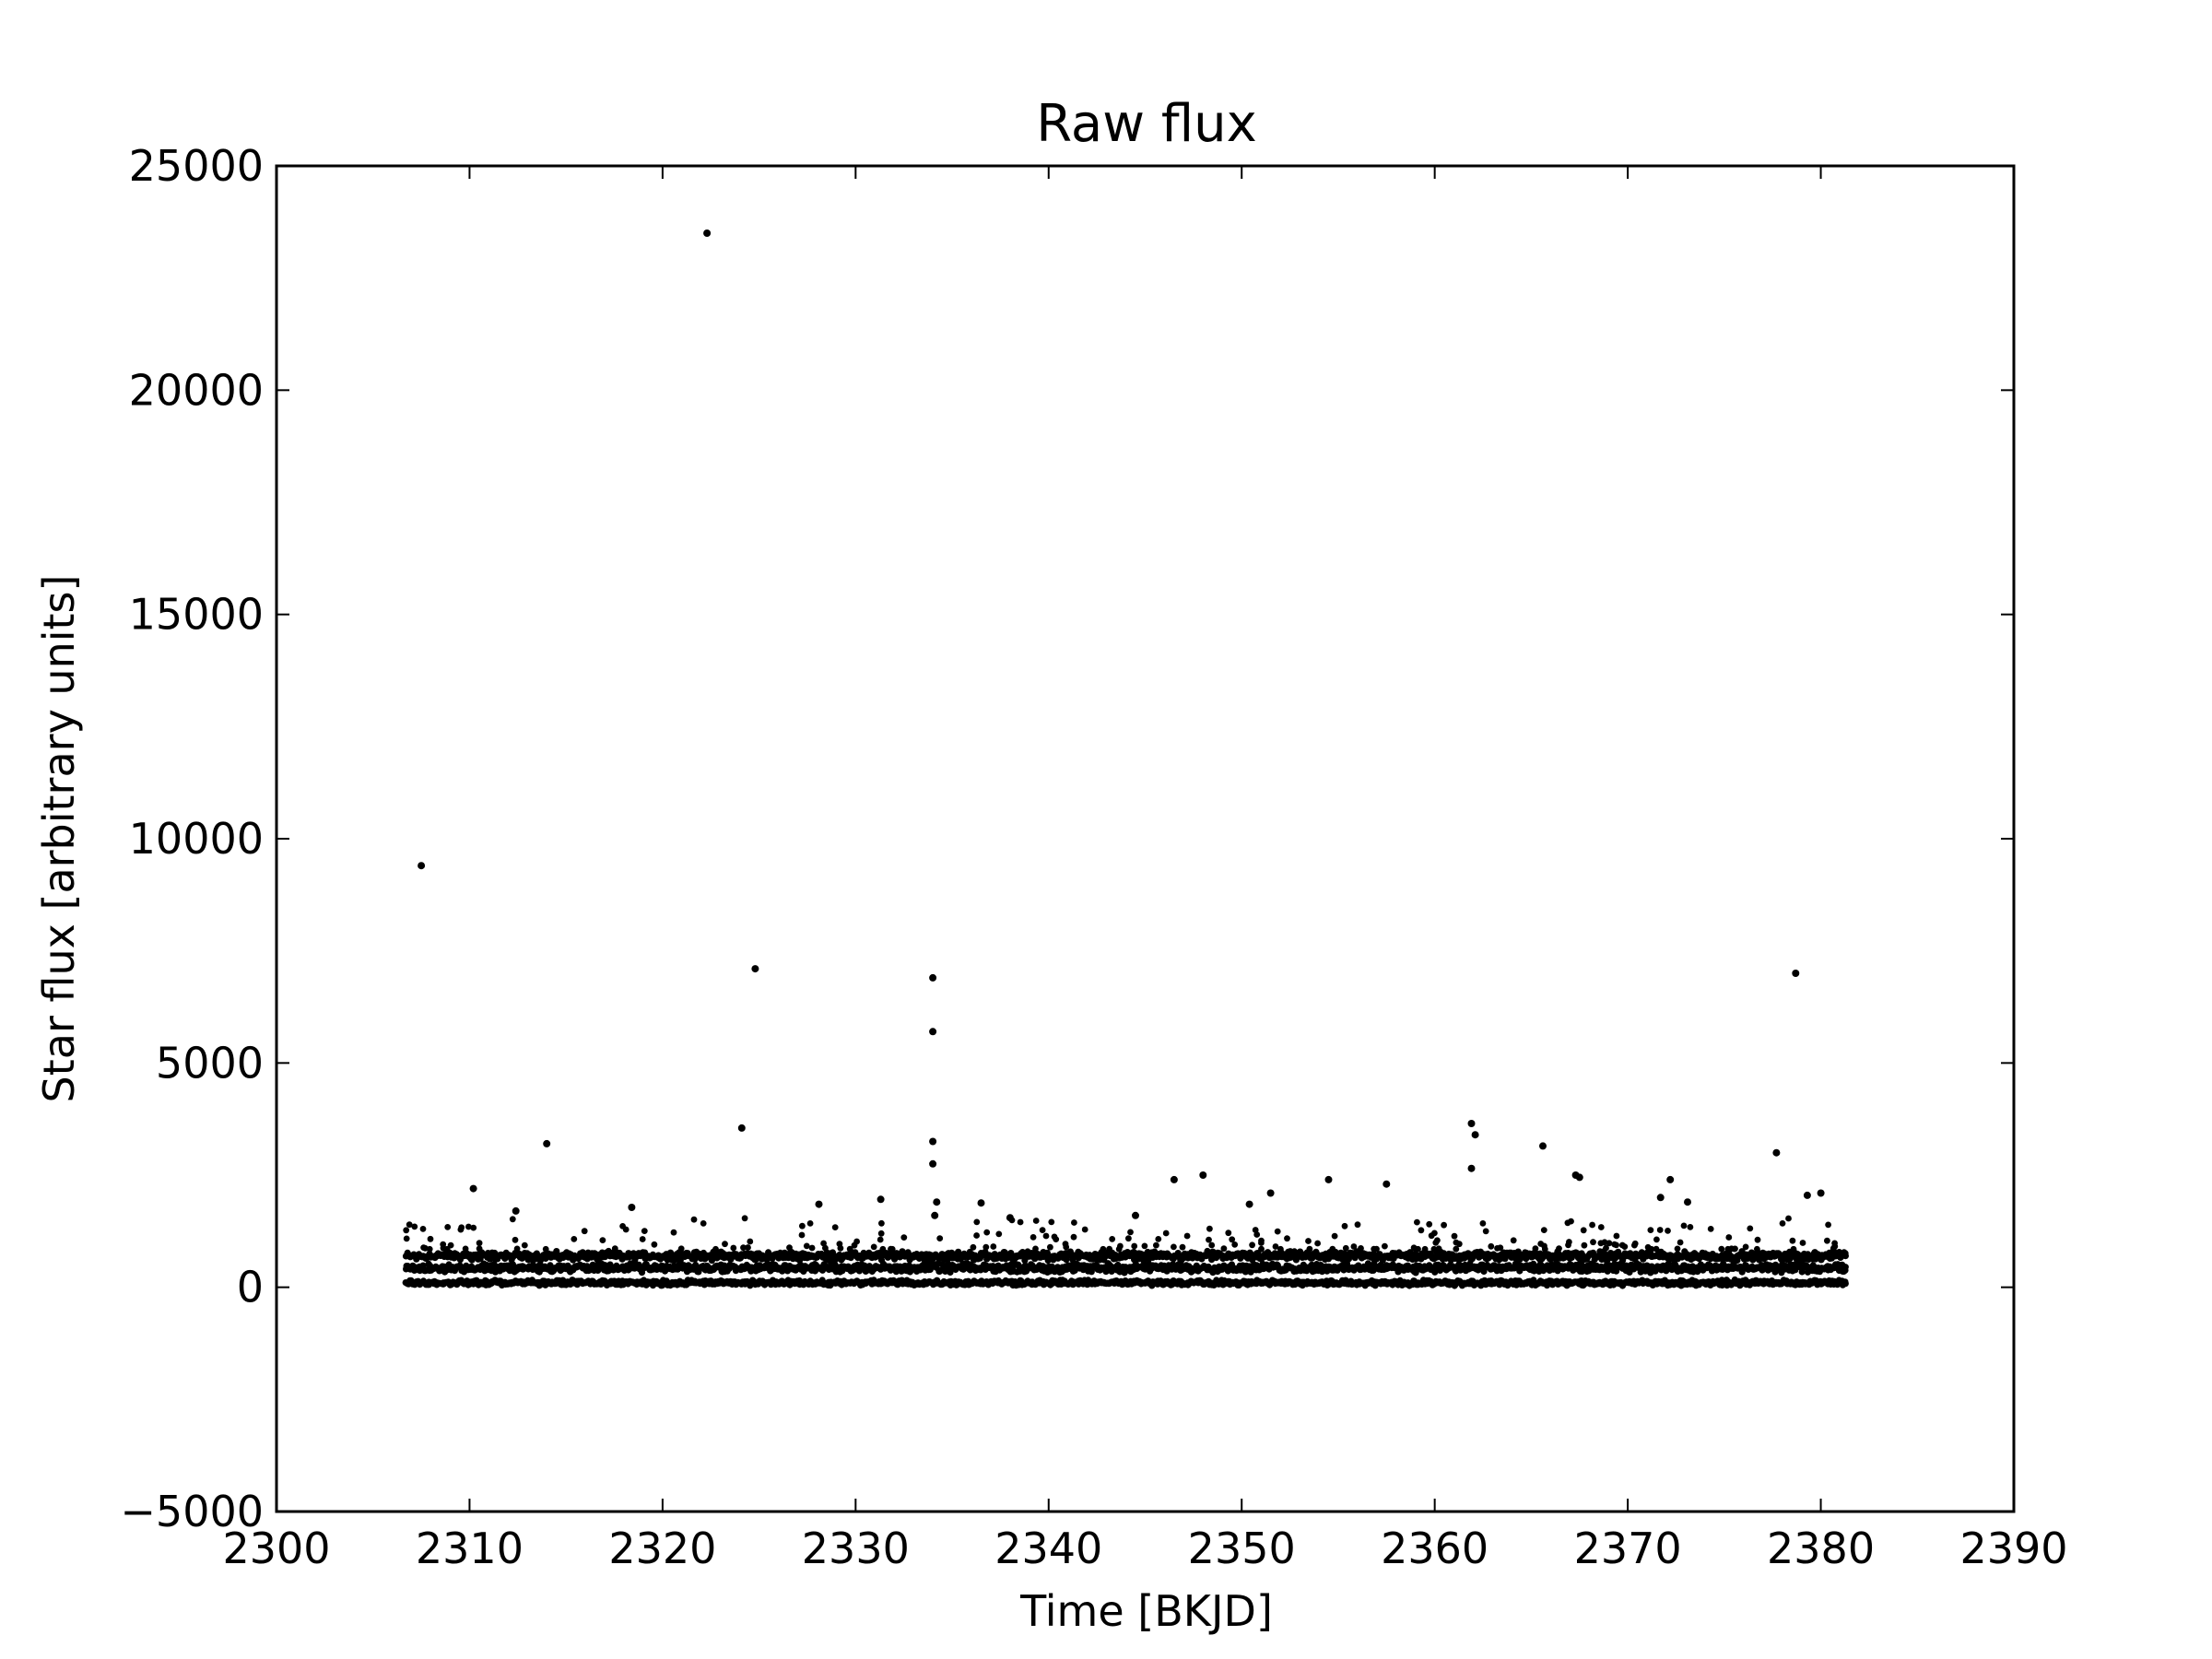  Describe the element at coordinates (196, 390) in the screenshot. I see `y-tick-label: 20000` at that location.